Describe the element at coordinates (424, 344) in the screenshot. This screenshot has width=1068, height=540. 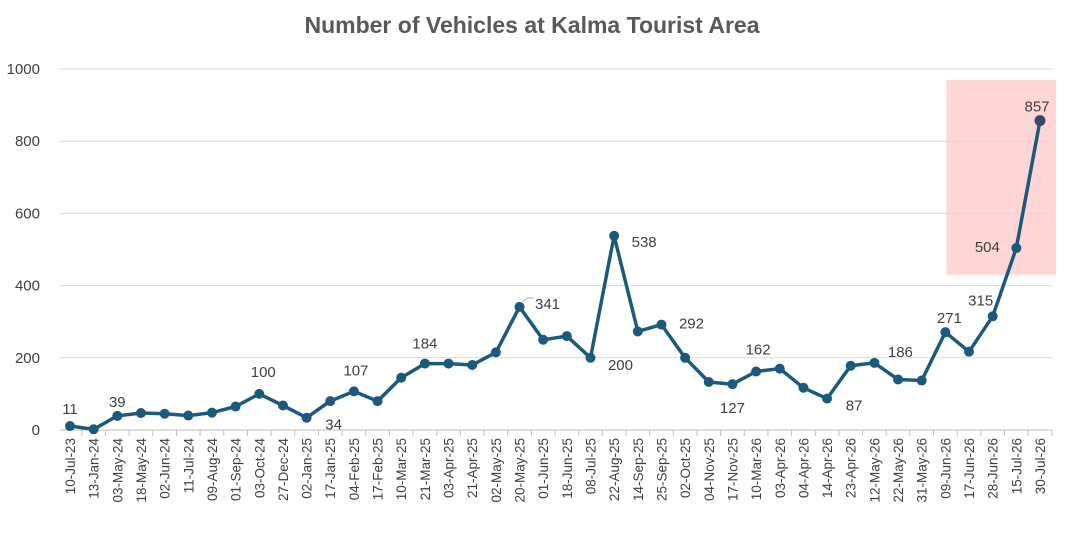
I see `data-label: 184` at that location.